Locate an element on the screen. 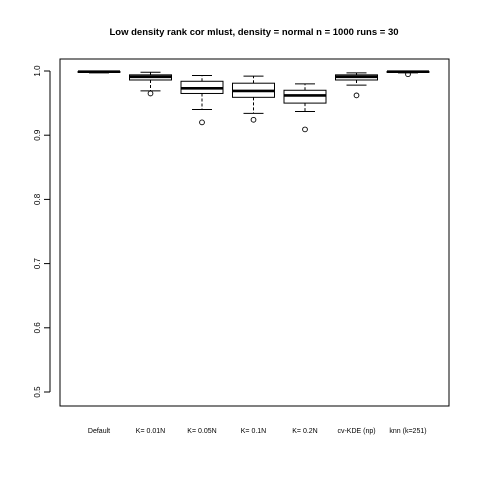 This screenshot has width=480, height=480. x-tick-label: knn (k=251) is located at coordinates (407, 431).